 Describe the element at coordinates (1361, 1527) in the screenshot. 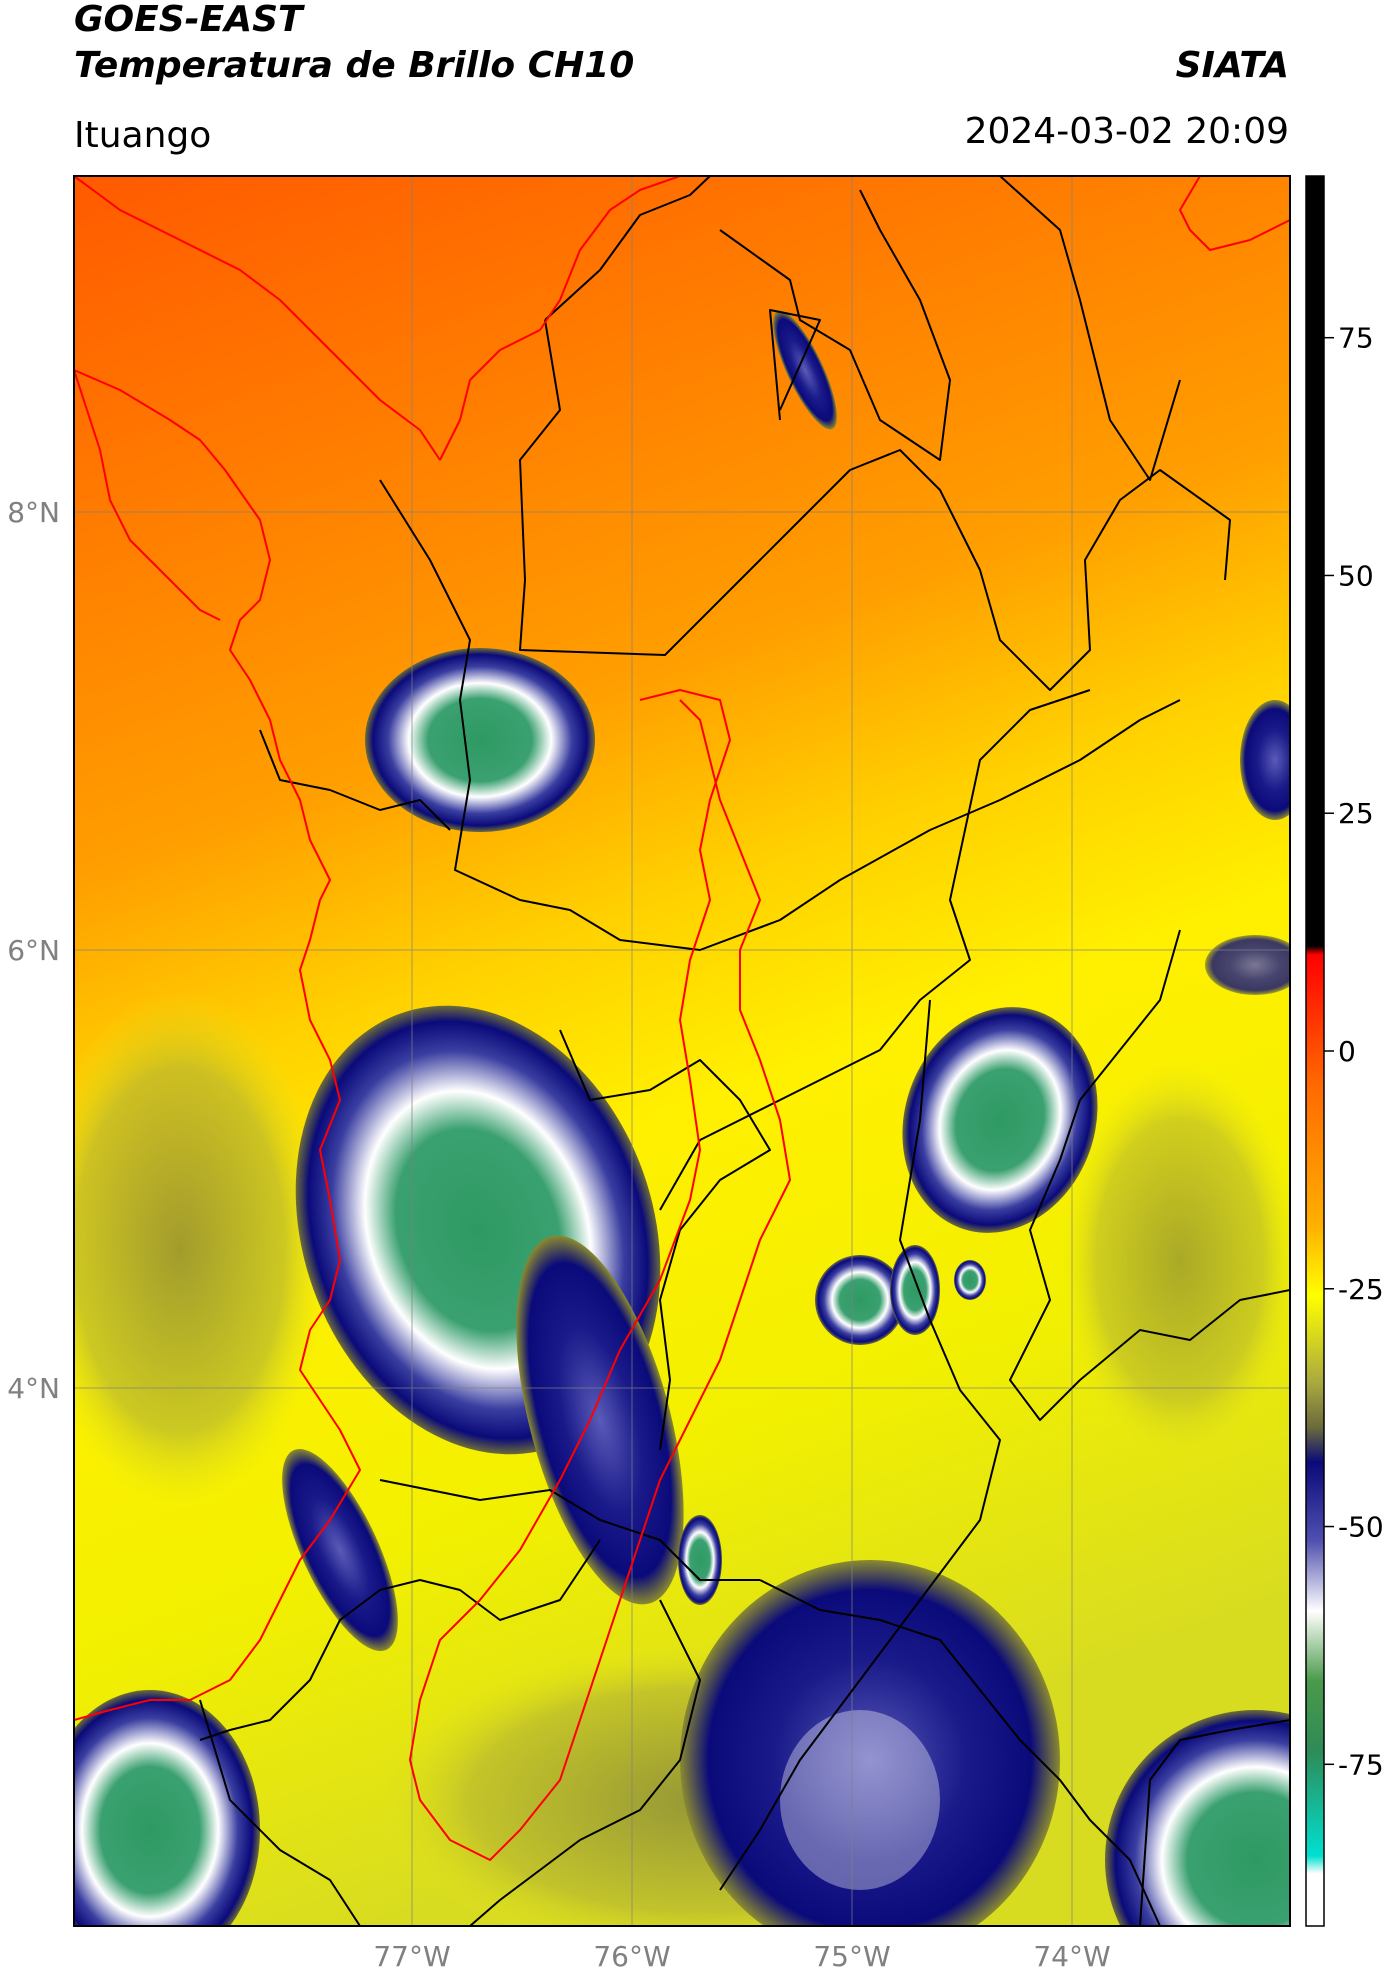

I see `colorbar-tick-label: -50` at that location.